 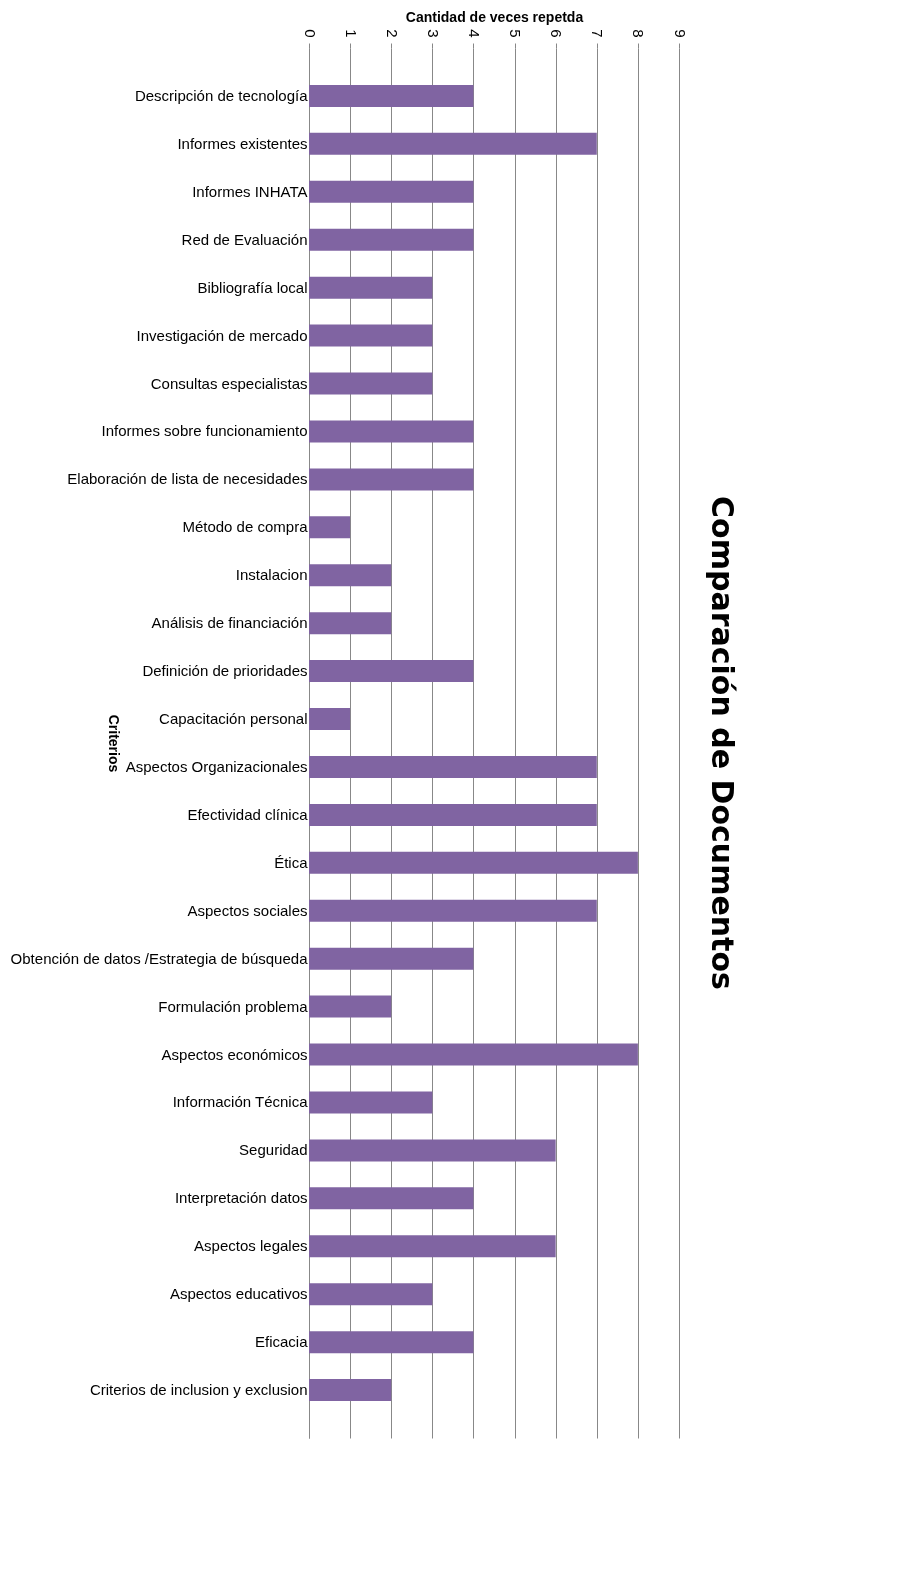 What do you see at coordinates (244, 239) in the screenshot?
I see `y-tick-label: Red de Evaluación` at bounding box center [244, 239].